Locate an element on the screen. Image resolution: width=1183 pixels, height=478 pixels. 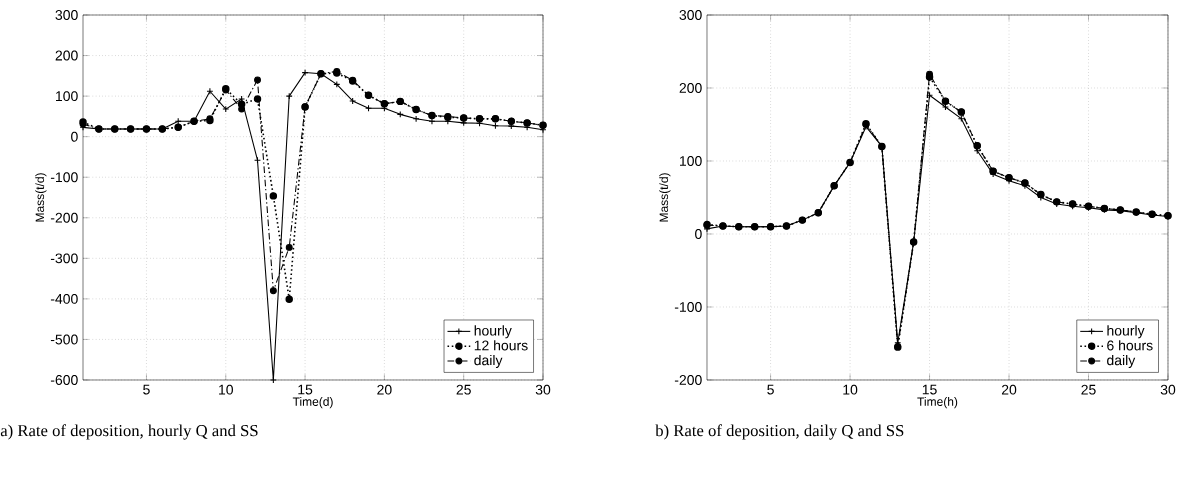
y-tick-label: -500 is located at coordinates (64, 339).